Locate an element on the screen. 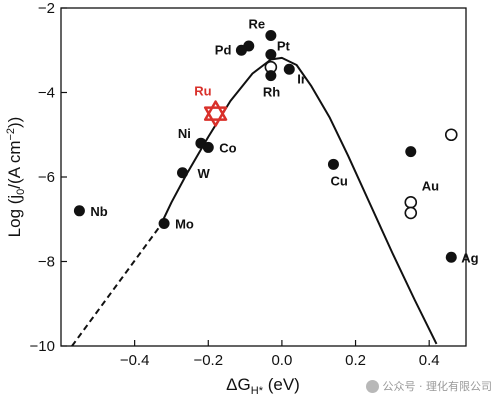  y-axis-title: Log (j0/(A cm−2)) is located at coordinates (16, 177).